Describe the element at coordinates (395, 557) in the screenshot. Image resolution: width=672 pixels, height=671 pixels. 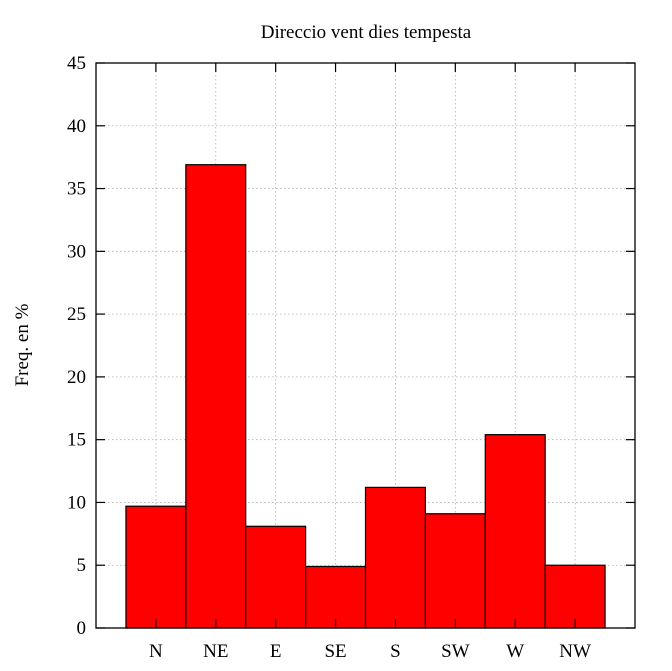
I see `bar-s` at that location.